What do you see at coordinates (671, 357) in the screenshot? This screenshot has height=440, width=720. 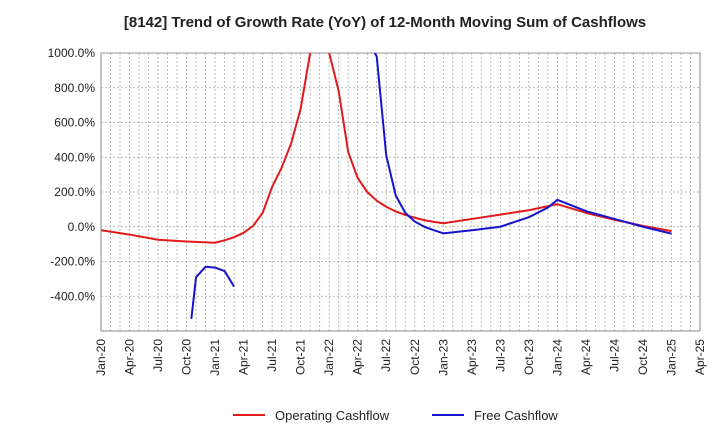 I see `x-tick-label: Jan-25` at bounding box center [671, 357].